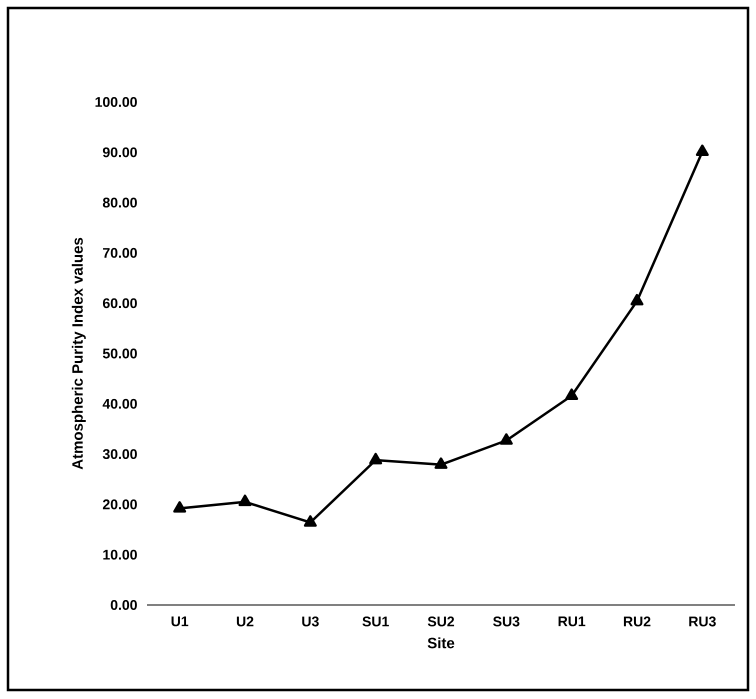 This screenshot has width=756, height=699. Describe the element at coordinates (506, 621) in the screenshot. I see `x-tick-label: SU3` at that location.